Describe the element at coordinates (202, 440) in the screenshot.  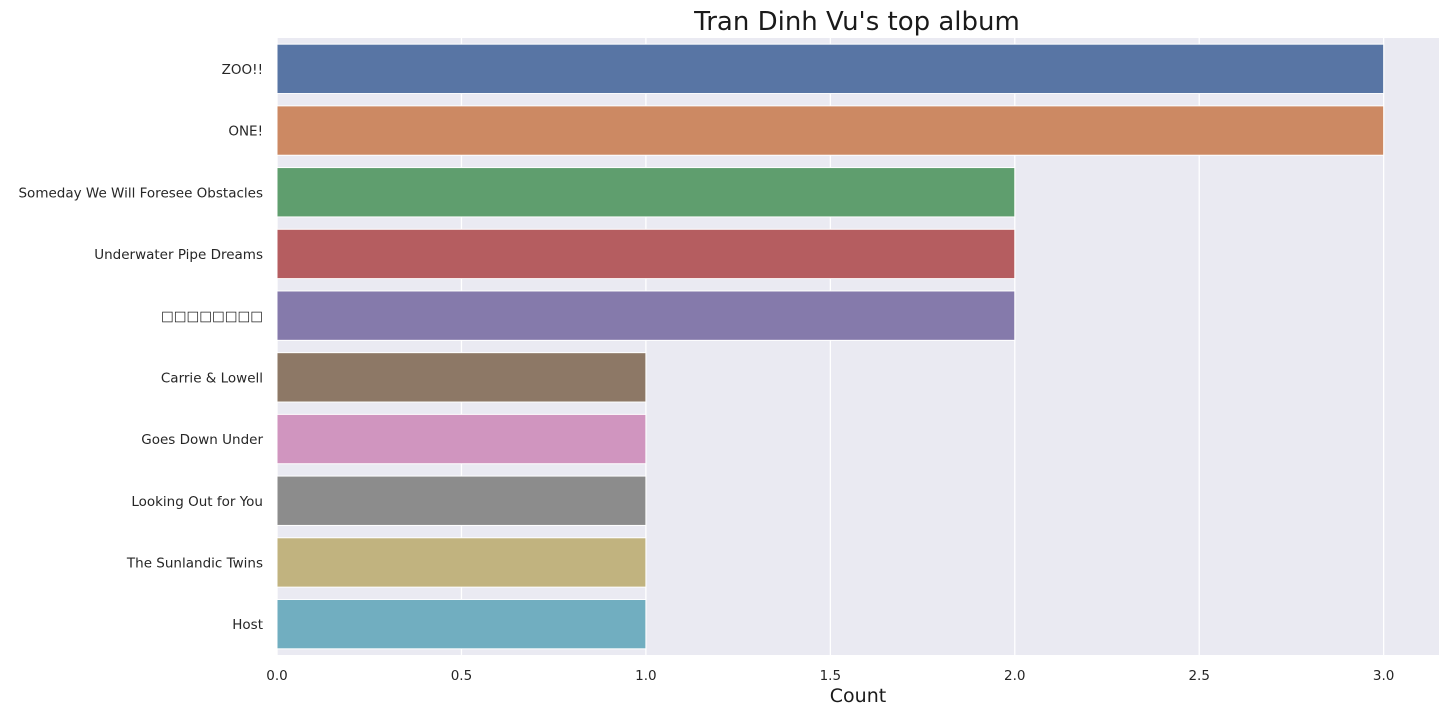
I see `category-label: Goes Down Under` at that location.